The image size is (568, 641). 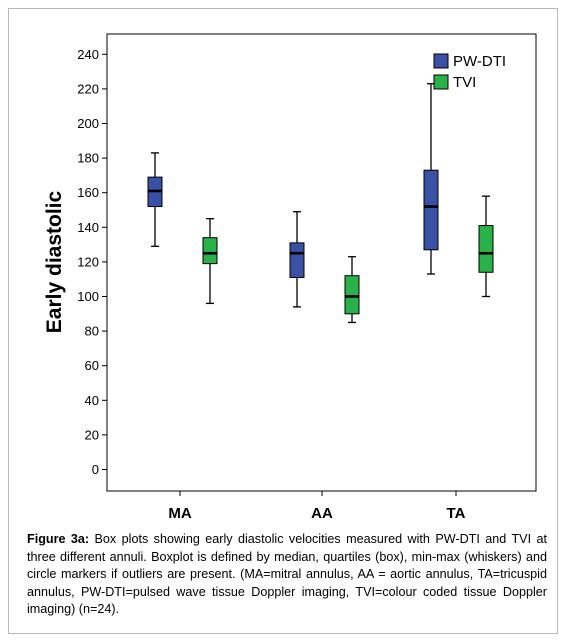 I want to click on y-tick-label: 60, so click(x=92, y=365).